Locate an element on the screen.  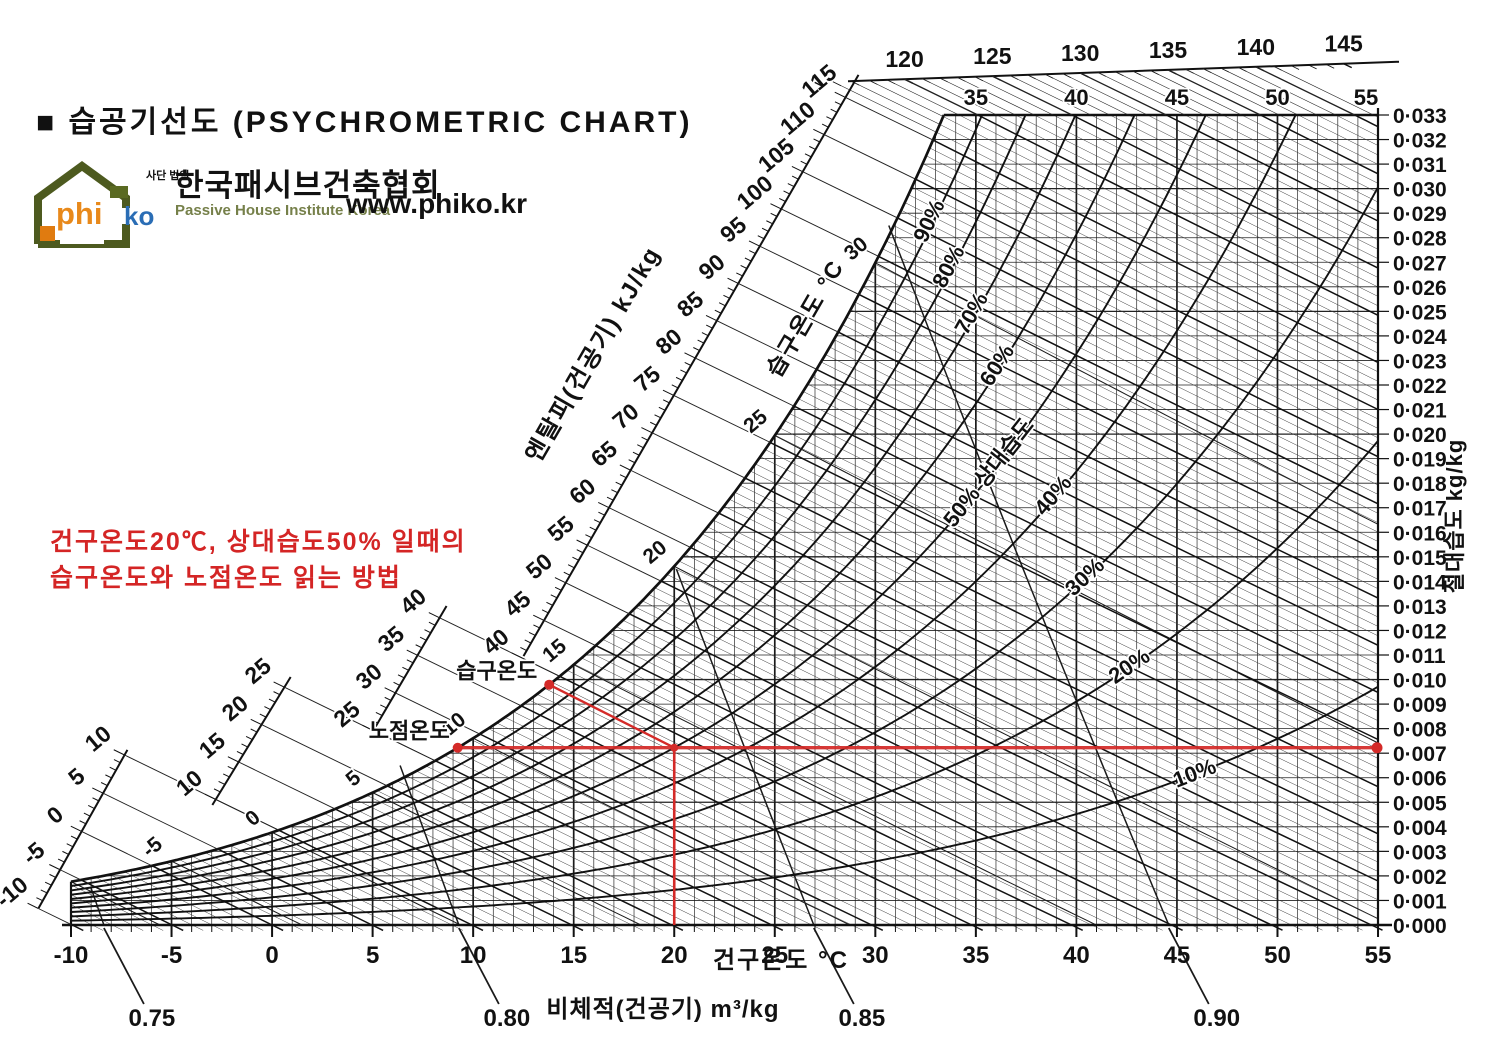
svg-text: 절대습도 kg/kg is located at coordinates (1454, 516).